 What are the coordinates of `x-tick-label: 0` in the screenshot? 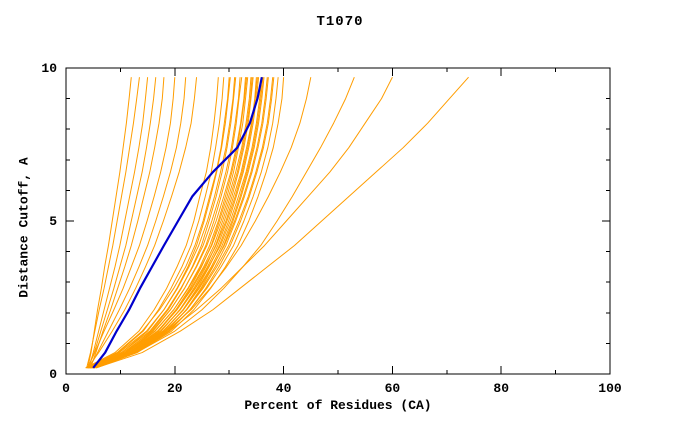 It's located at (66, 388).